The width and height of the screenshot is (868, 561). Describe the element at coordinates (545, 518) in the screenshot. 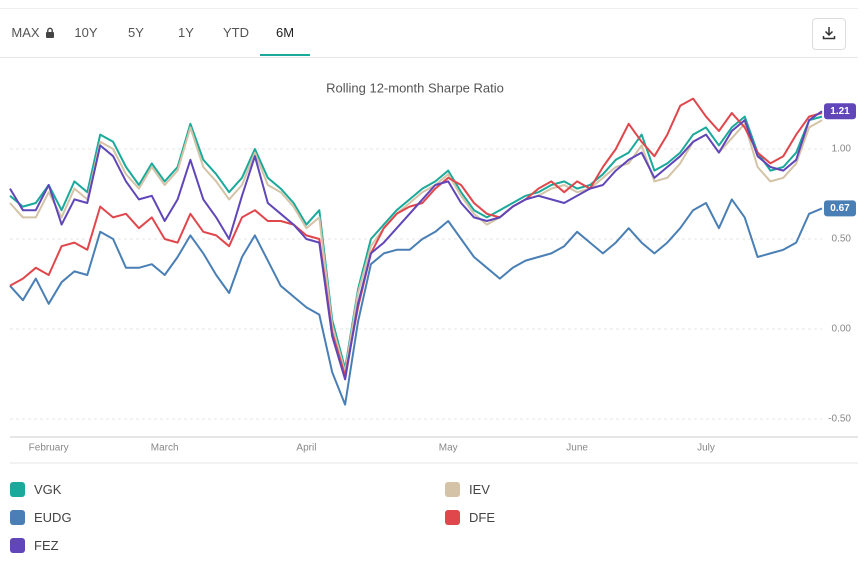

I see `legend-item: DFE` at that location.